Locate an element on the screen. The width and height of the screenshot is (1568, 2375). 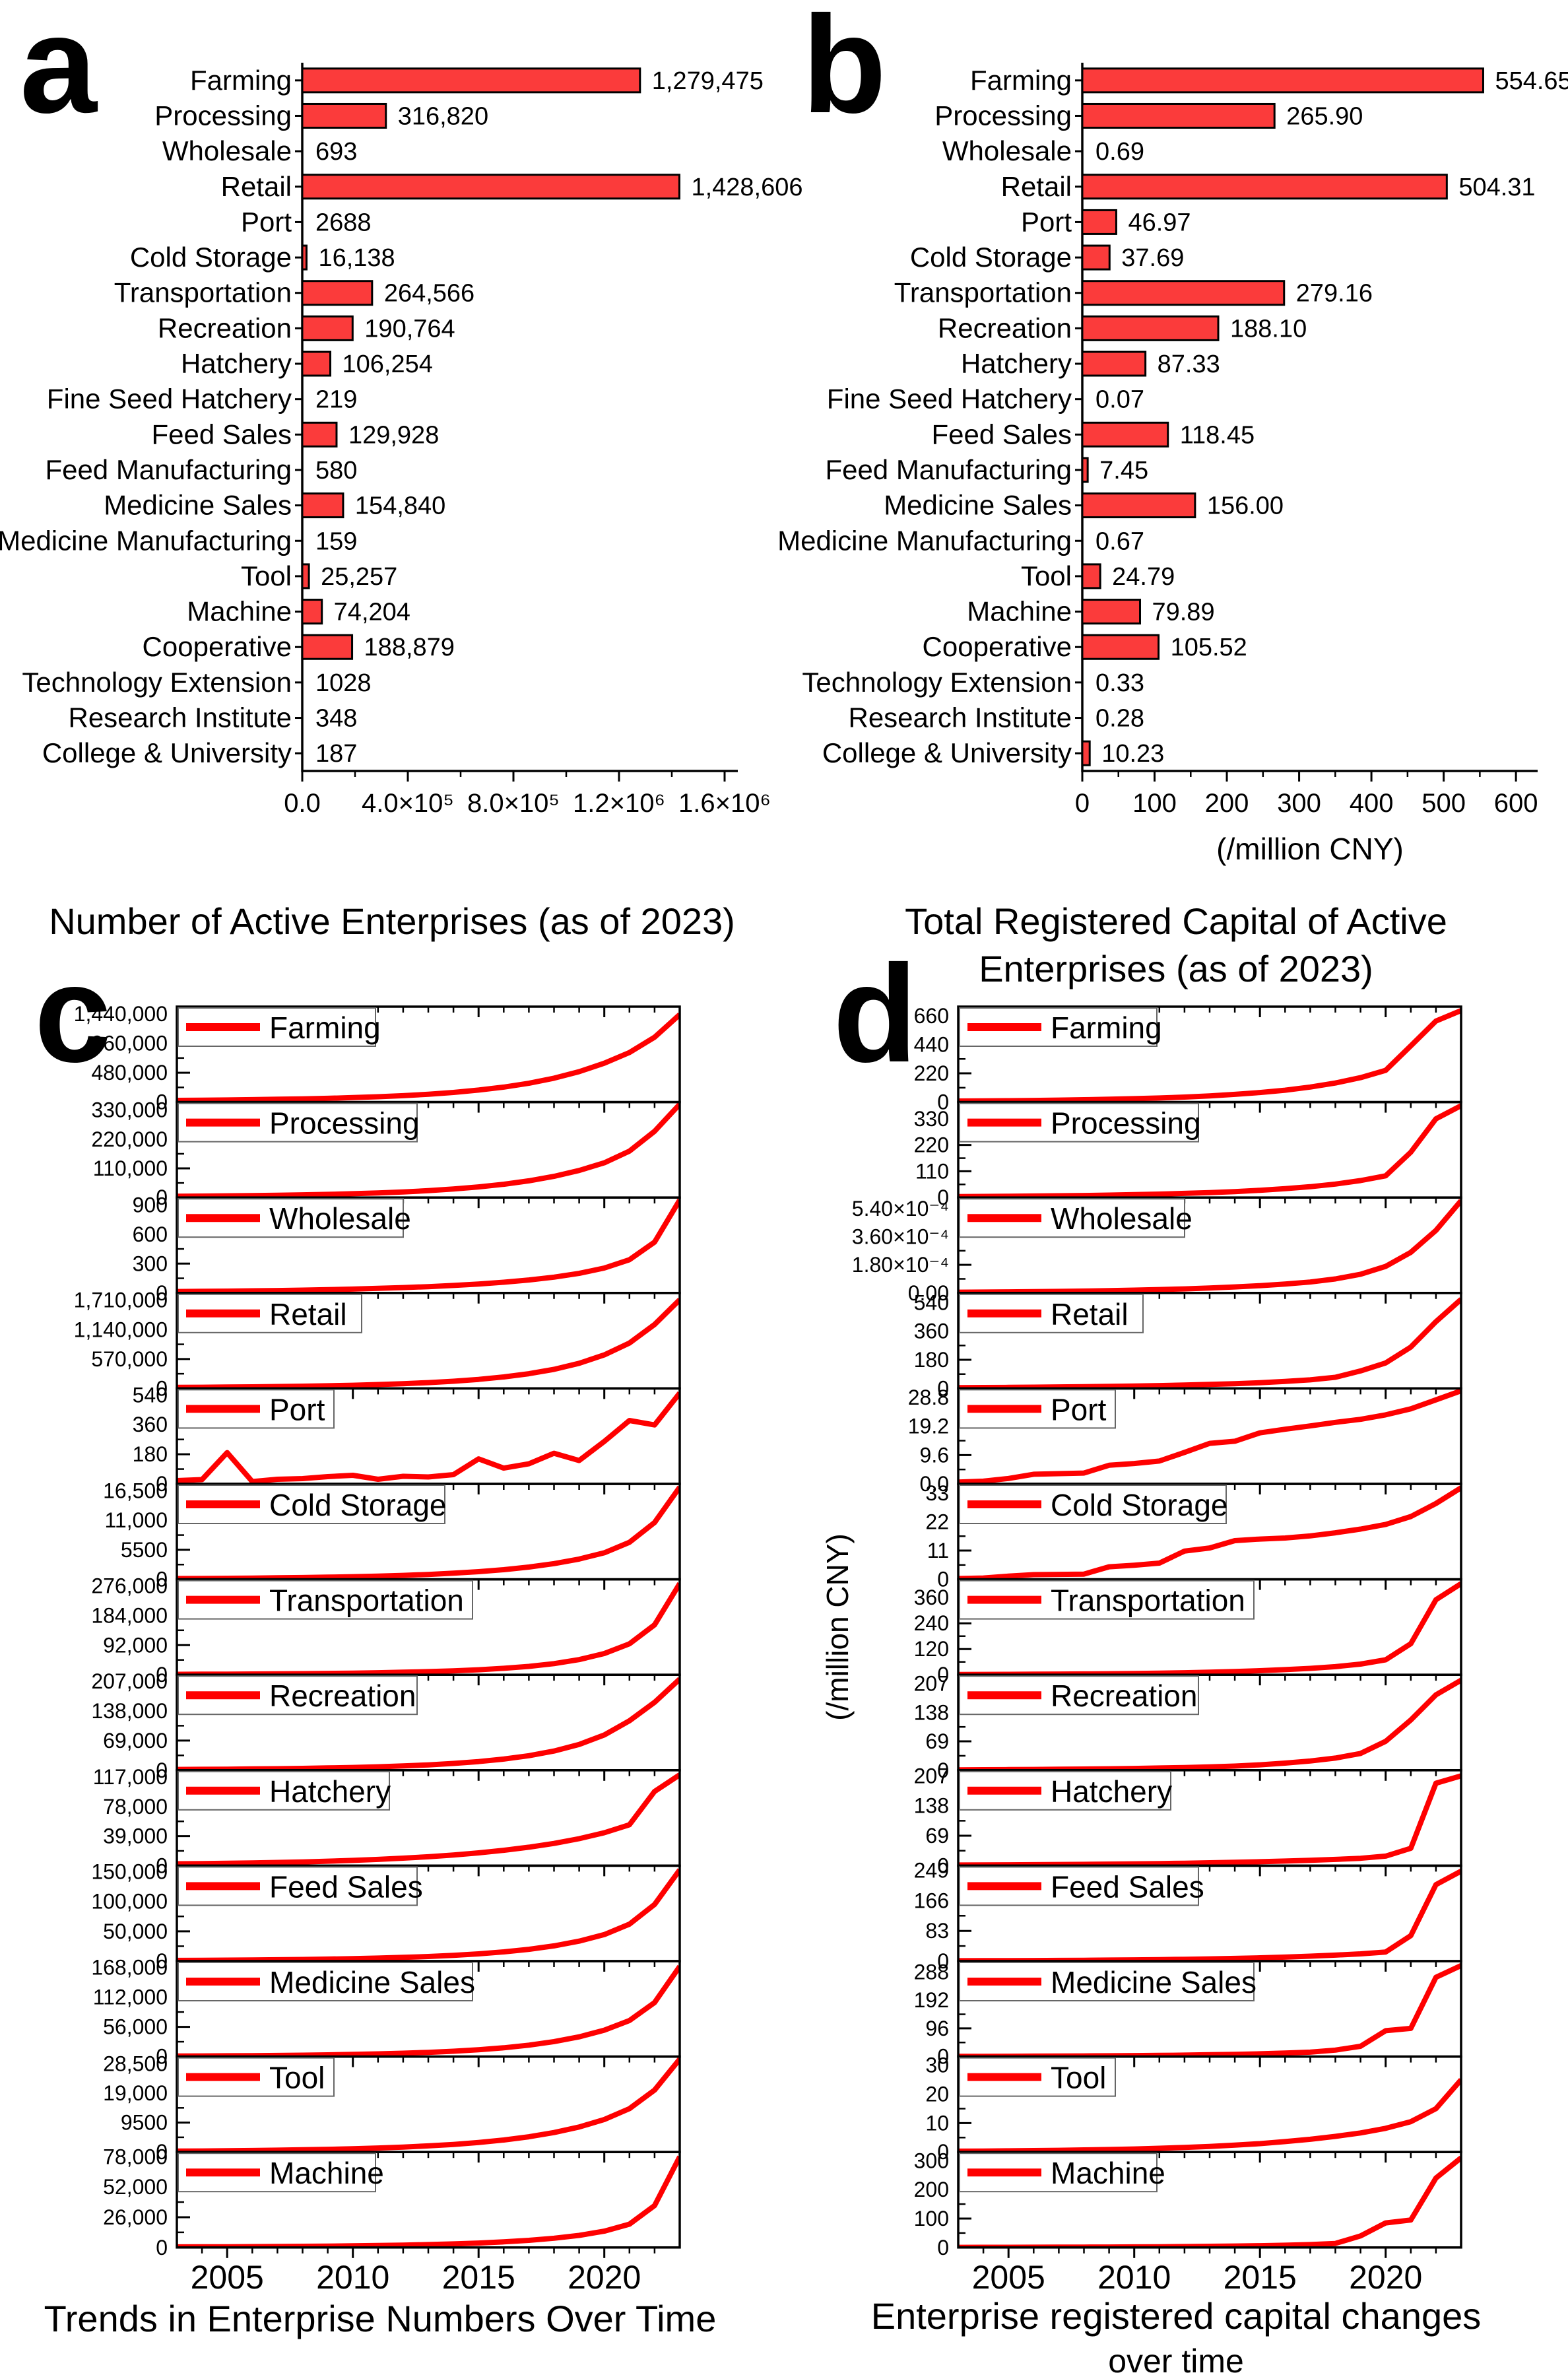
x-tick-label: 8.0×10⁵ is located at coordinates (513, 803).